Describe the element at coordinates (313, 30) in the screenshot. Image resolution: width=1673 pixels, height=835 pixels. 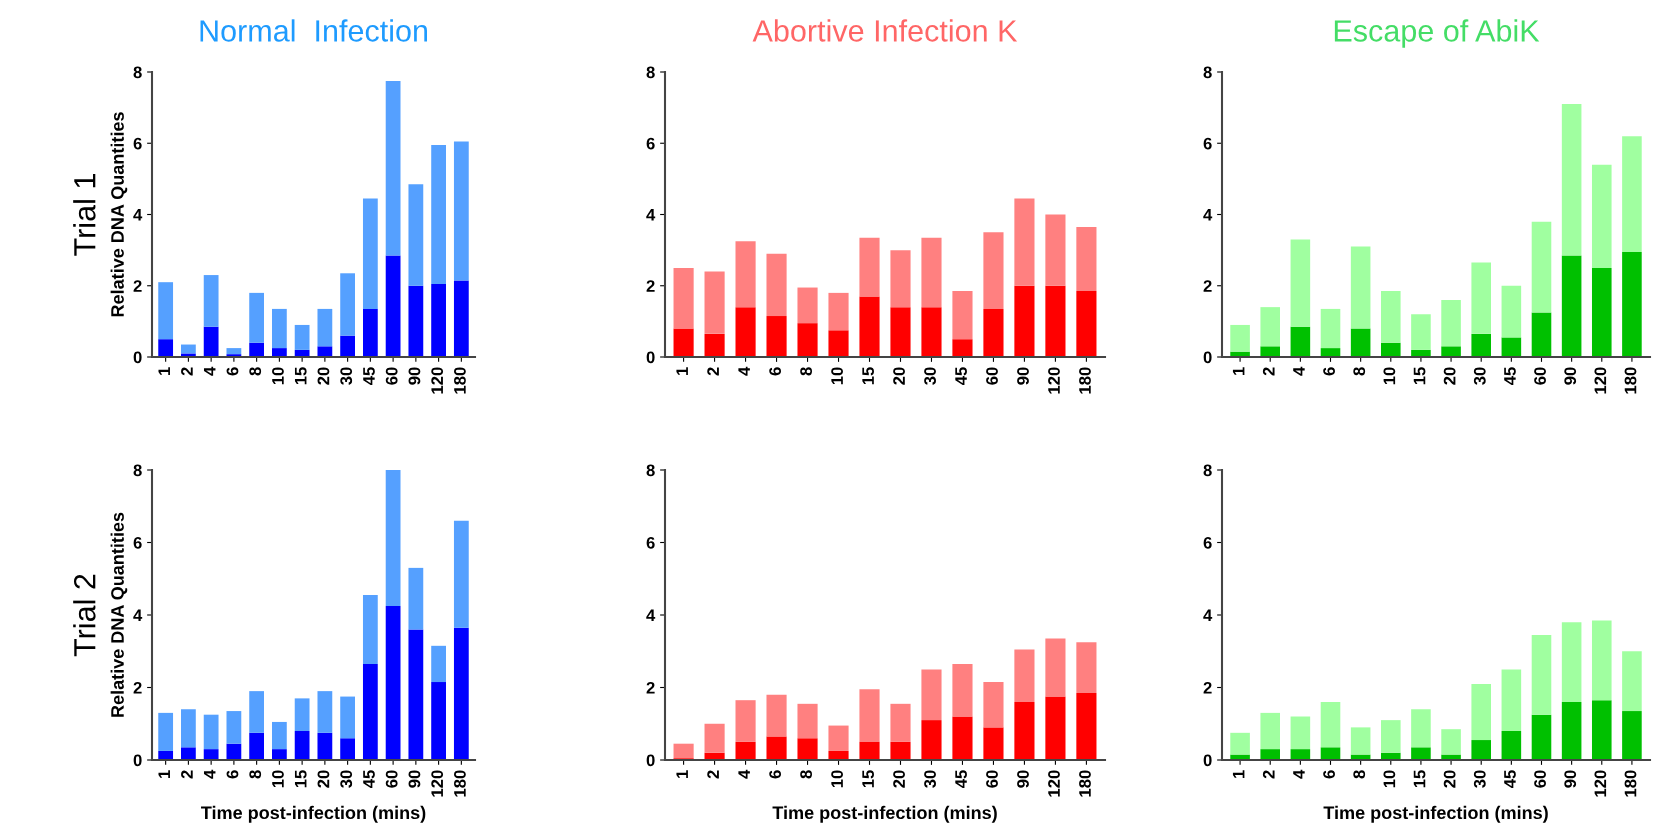
I see `chart-title: Normal Infection` at that location.